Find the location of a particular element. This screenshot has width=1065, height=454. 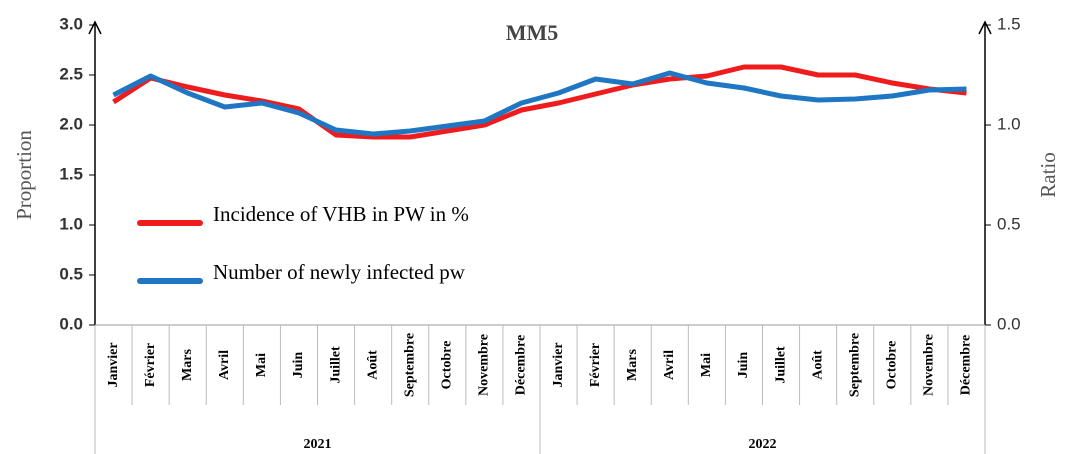

y-tick-label: 1.0 is located at coordinates (71, 223).